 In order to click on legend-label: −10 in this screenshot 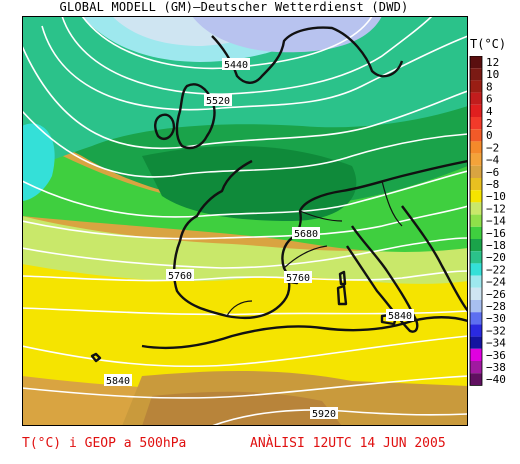, I will do `click(496, 196)`.